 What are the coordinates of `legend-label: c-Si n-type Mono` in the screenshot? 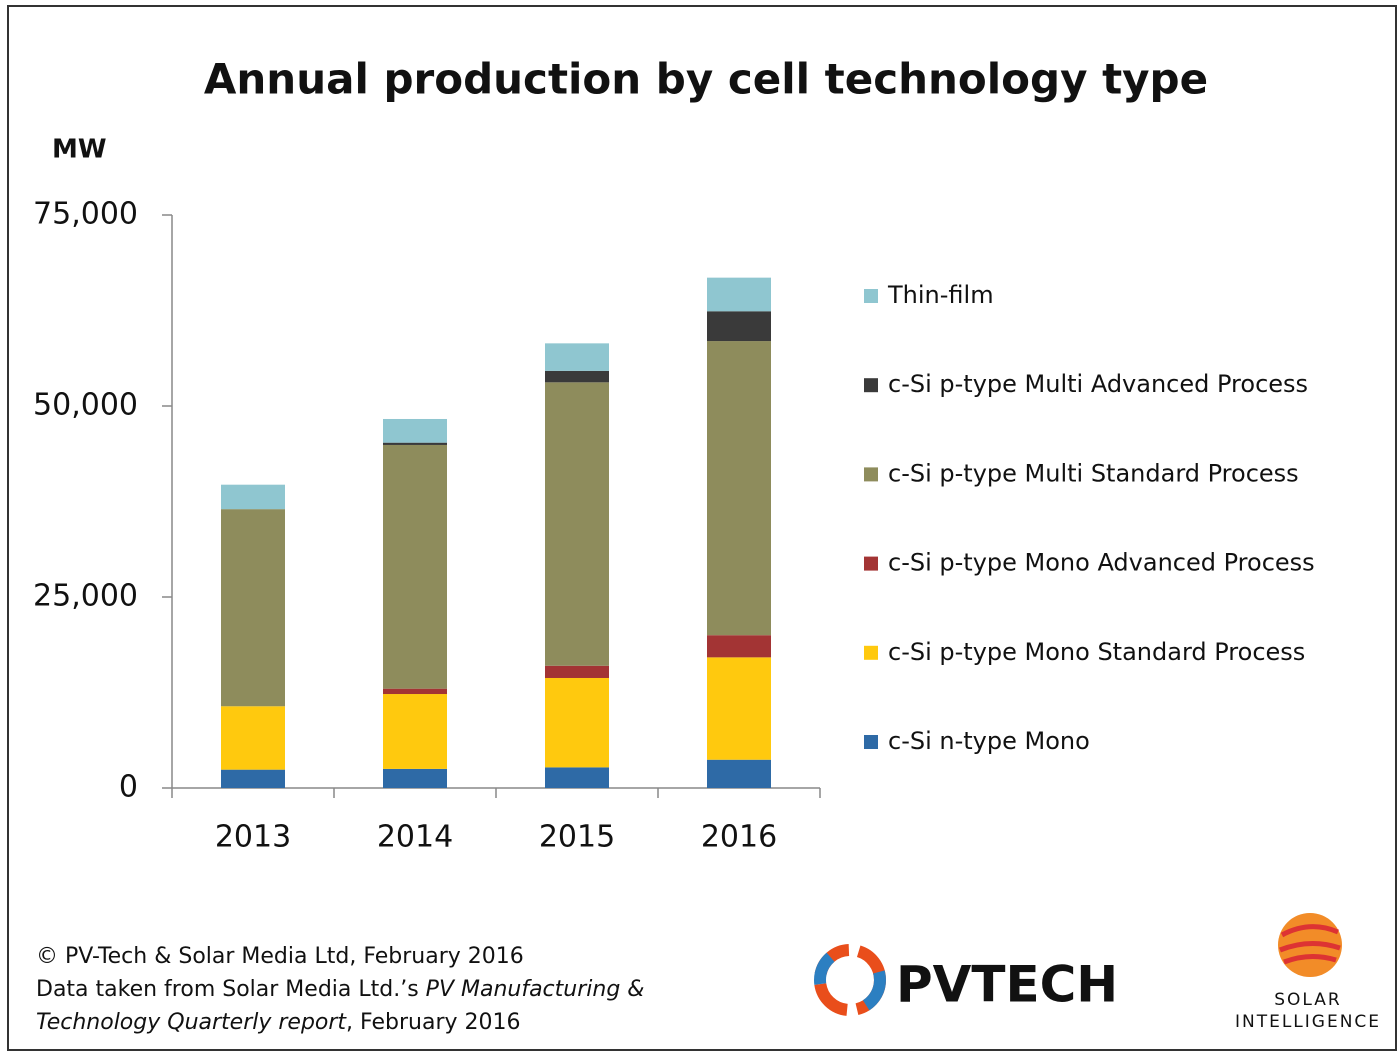 It's located at (989, 741).